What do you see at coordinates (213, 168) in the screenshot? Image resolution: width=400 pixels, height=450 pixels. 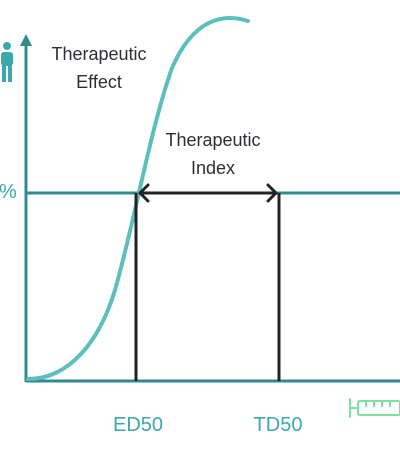 I see `therapeutic-index-line2: Index` at bounding box center [213, 168].